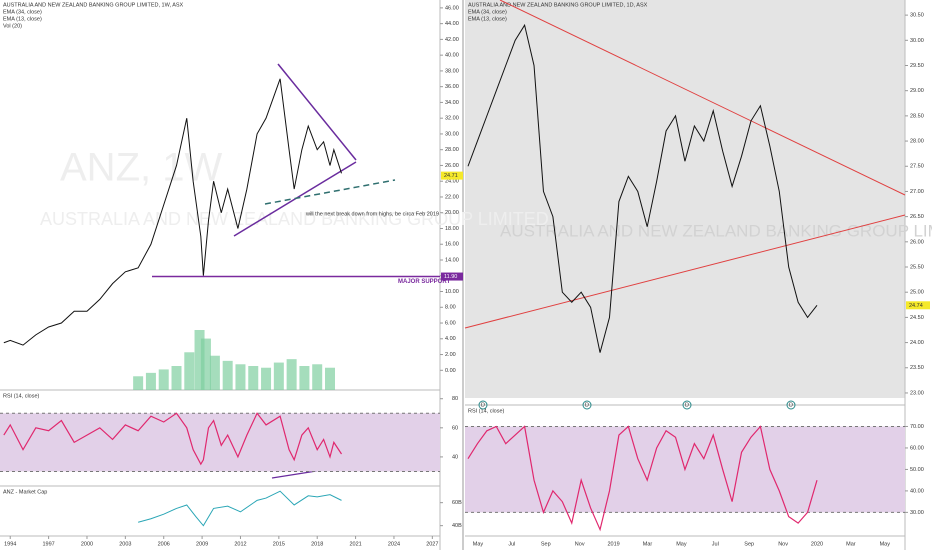 The image size is (932, 555). What do you see at coordinates (450, 308) in the screenshot?
I see `y-tick-label: 8.00` at bounding box center [450, 308].